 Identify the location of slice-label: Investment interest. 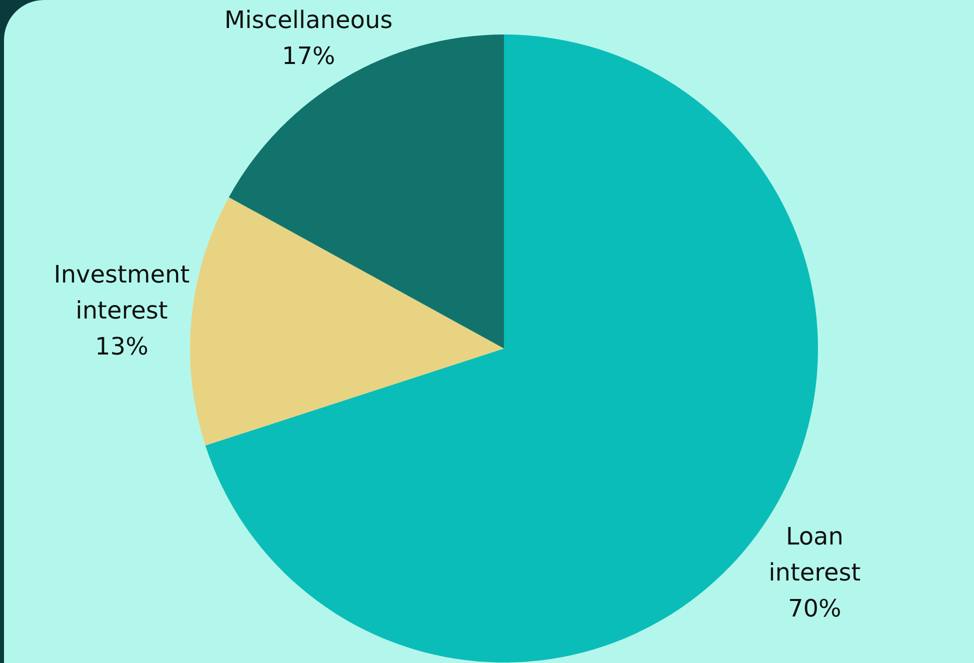
(122, 292).